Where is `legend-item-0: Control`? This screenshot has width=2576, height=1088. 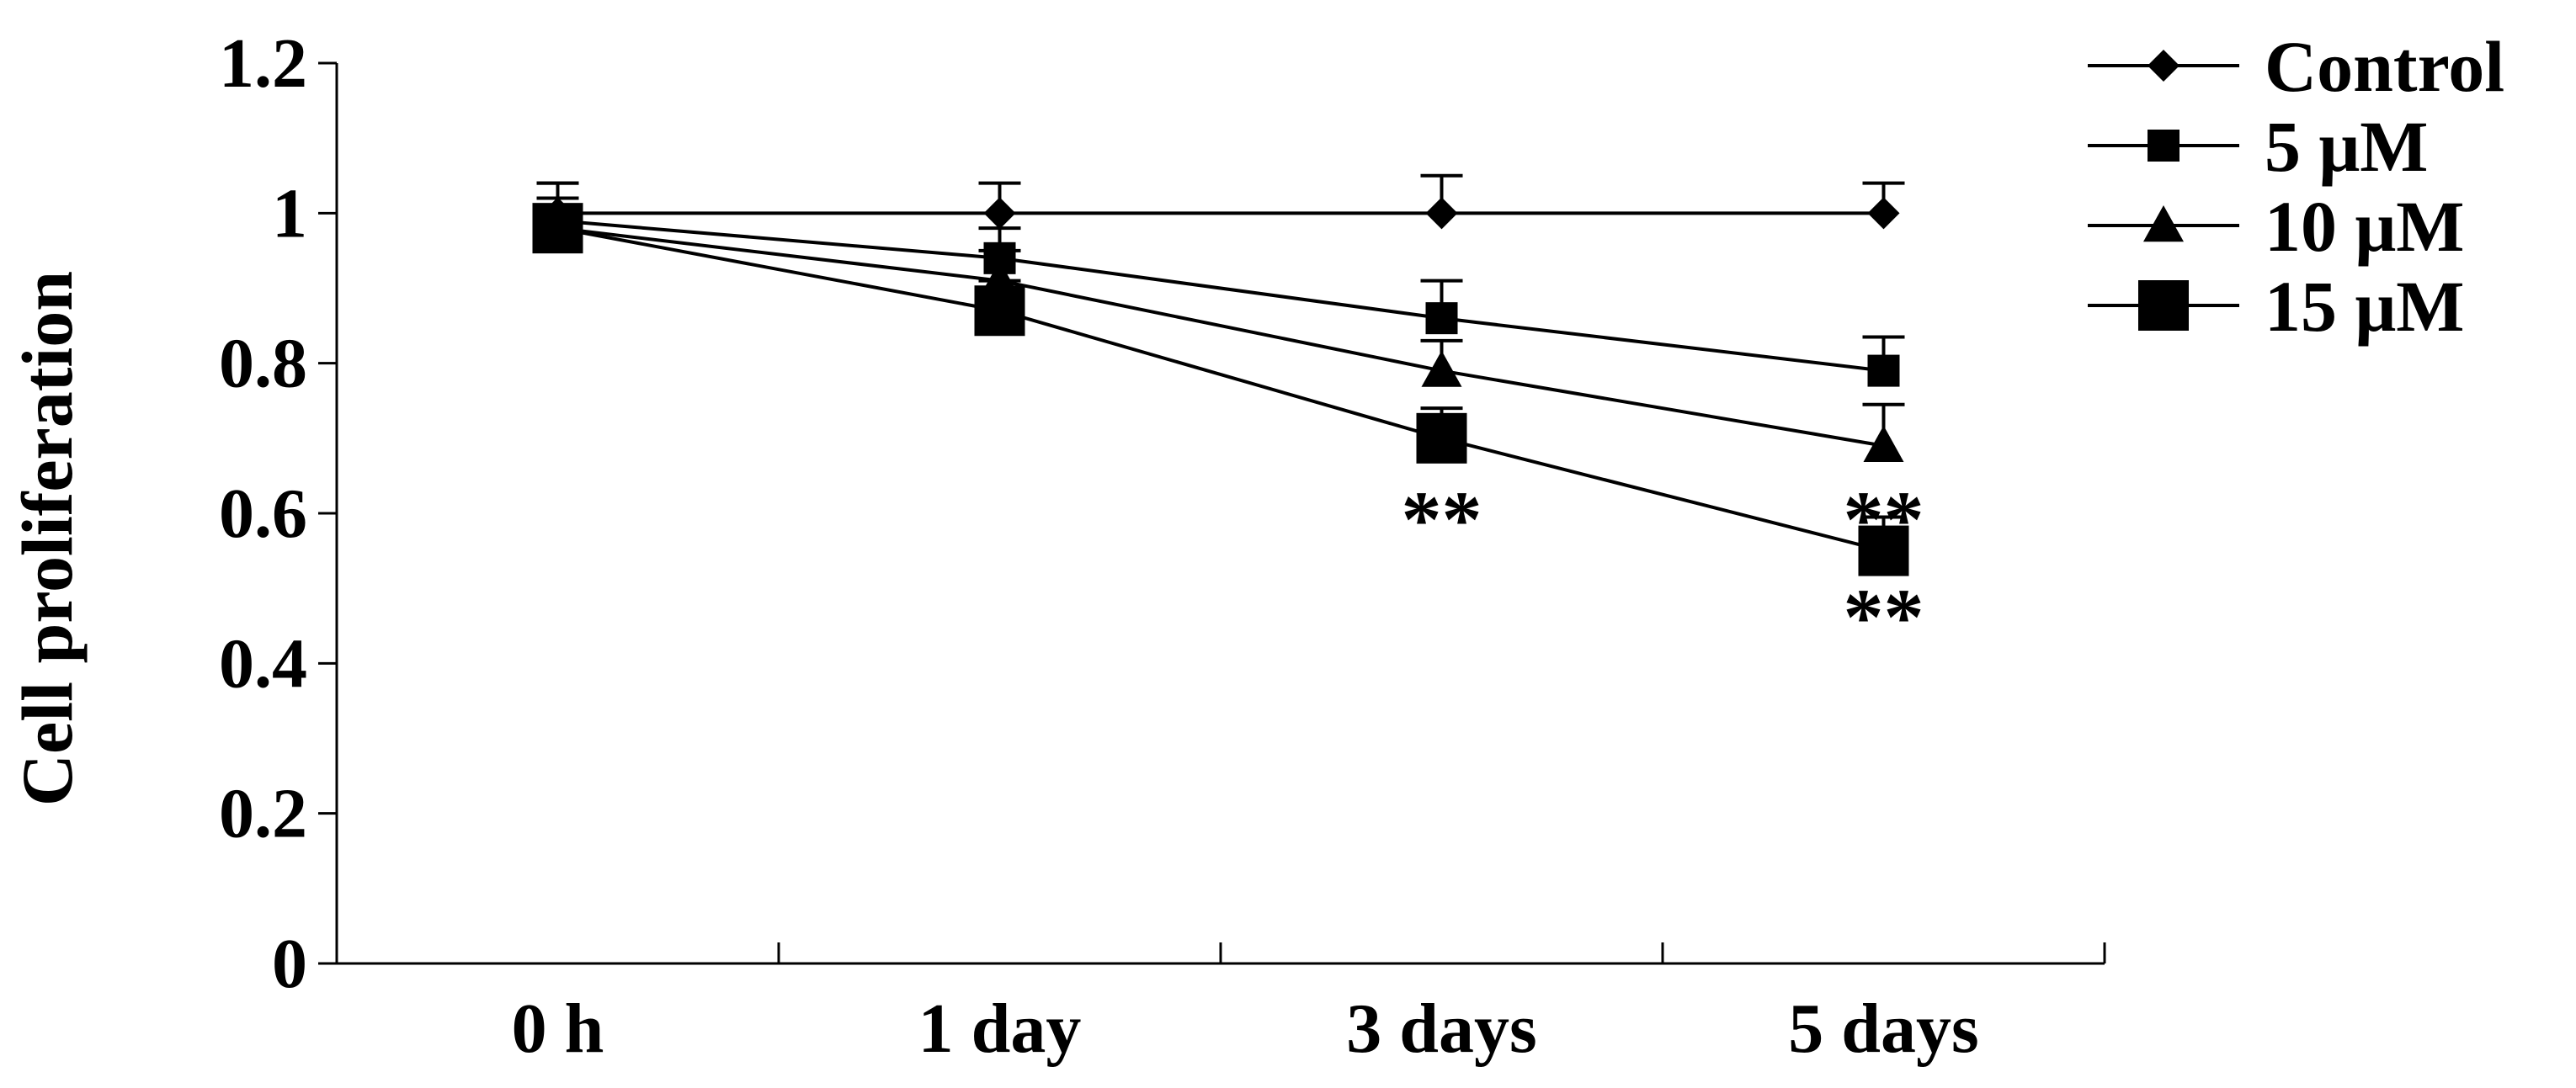 legend-item-0: Control is located at coordinates (2296, 67).